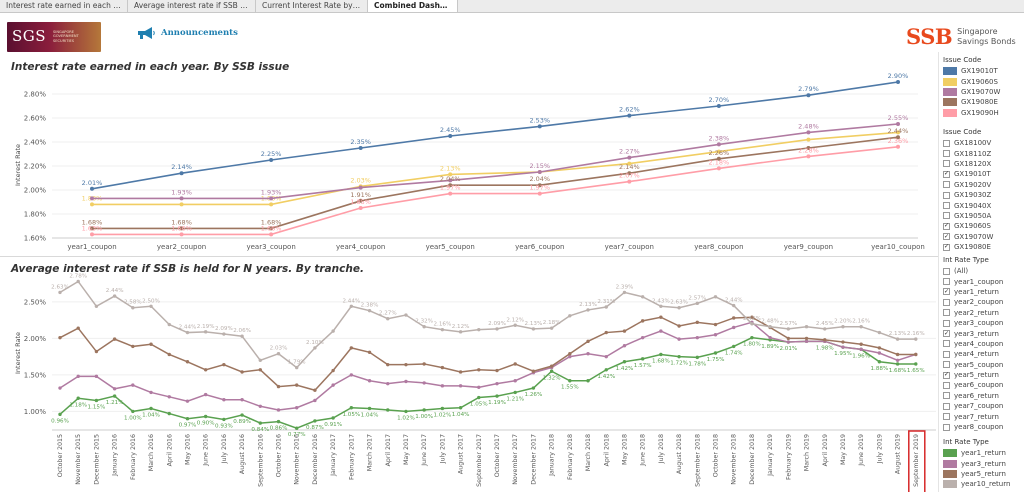 The width and height of the screenshot is (1024, 492). Describe the element at coordinates (973, 354) in the screenshot. I see `filter-rate-option: year4_return` at that location.